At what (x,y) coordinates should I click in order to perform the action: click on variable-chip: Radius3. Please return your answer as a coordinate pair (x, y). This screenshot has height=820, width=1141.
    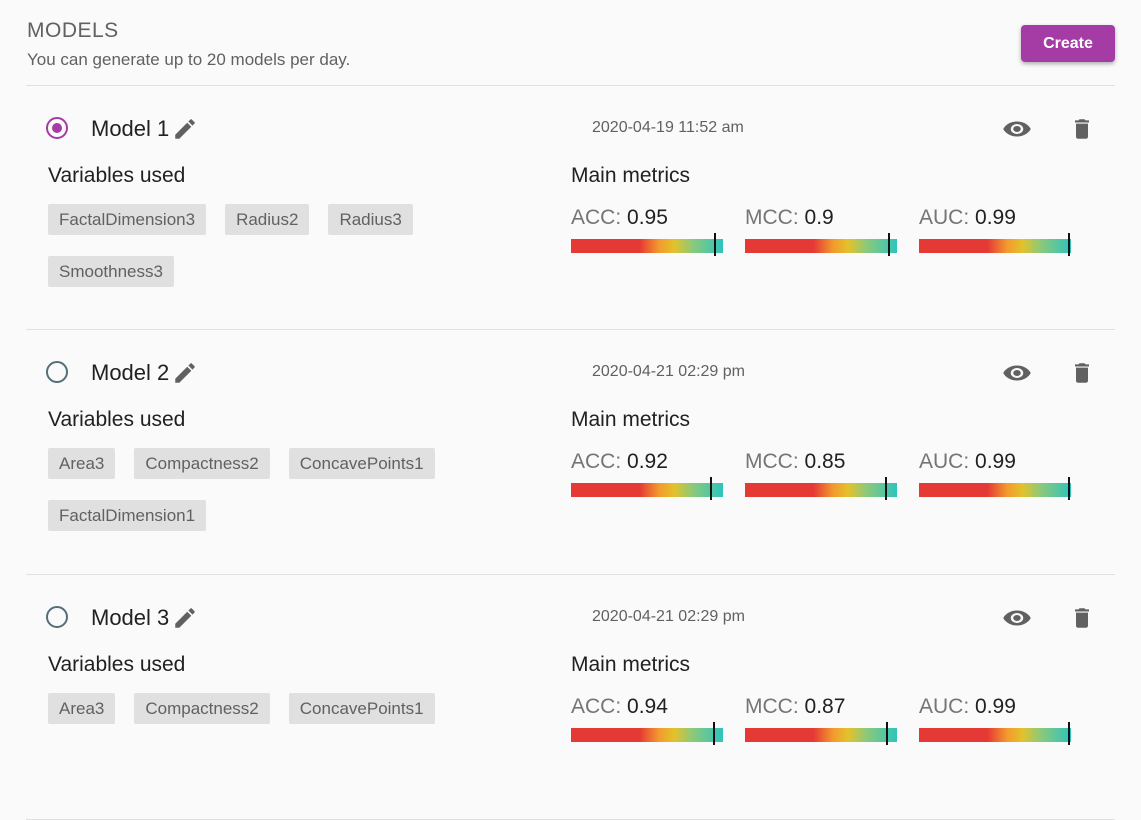
    Looking at the image, I should click on (370, 219).